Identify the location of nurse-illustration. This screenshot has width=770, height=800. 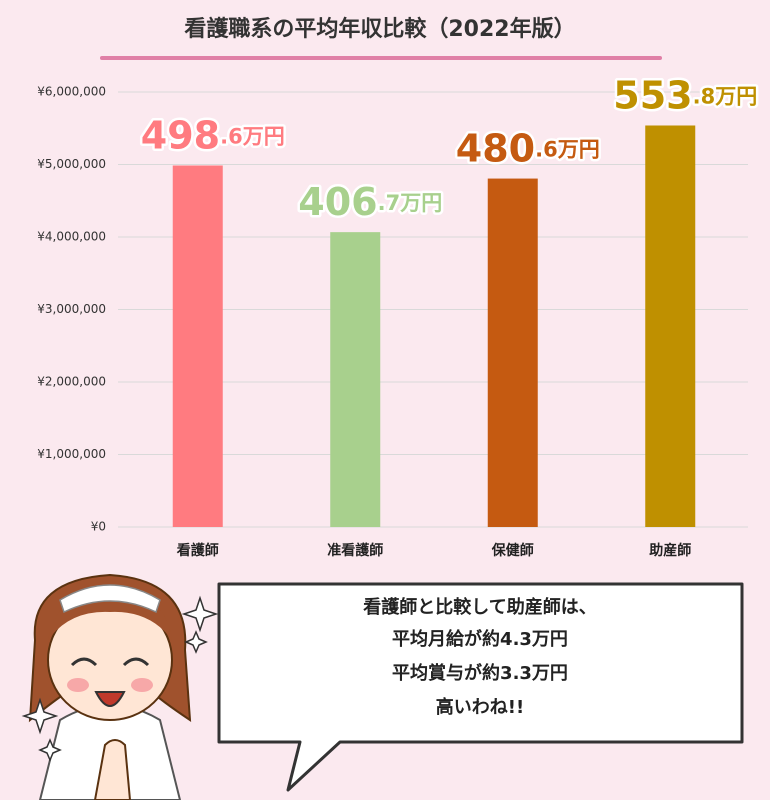
(120, 686).